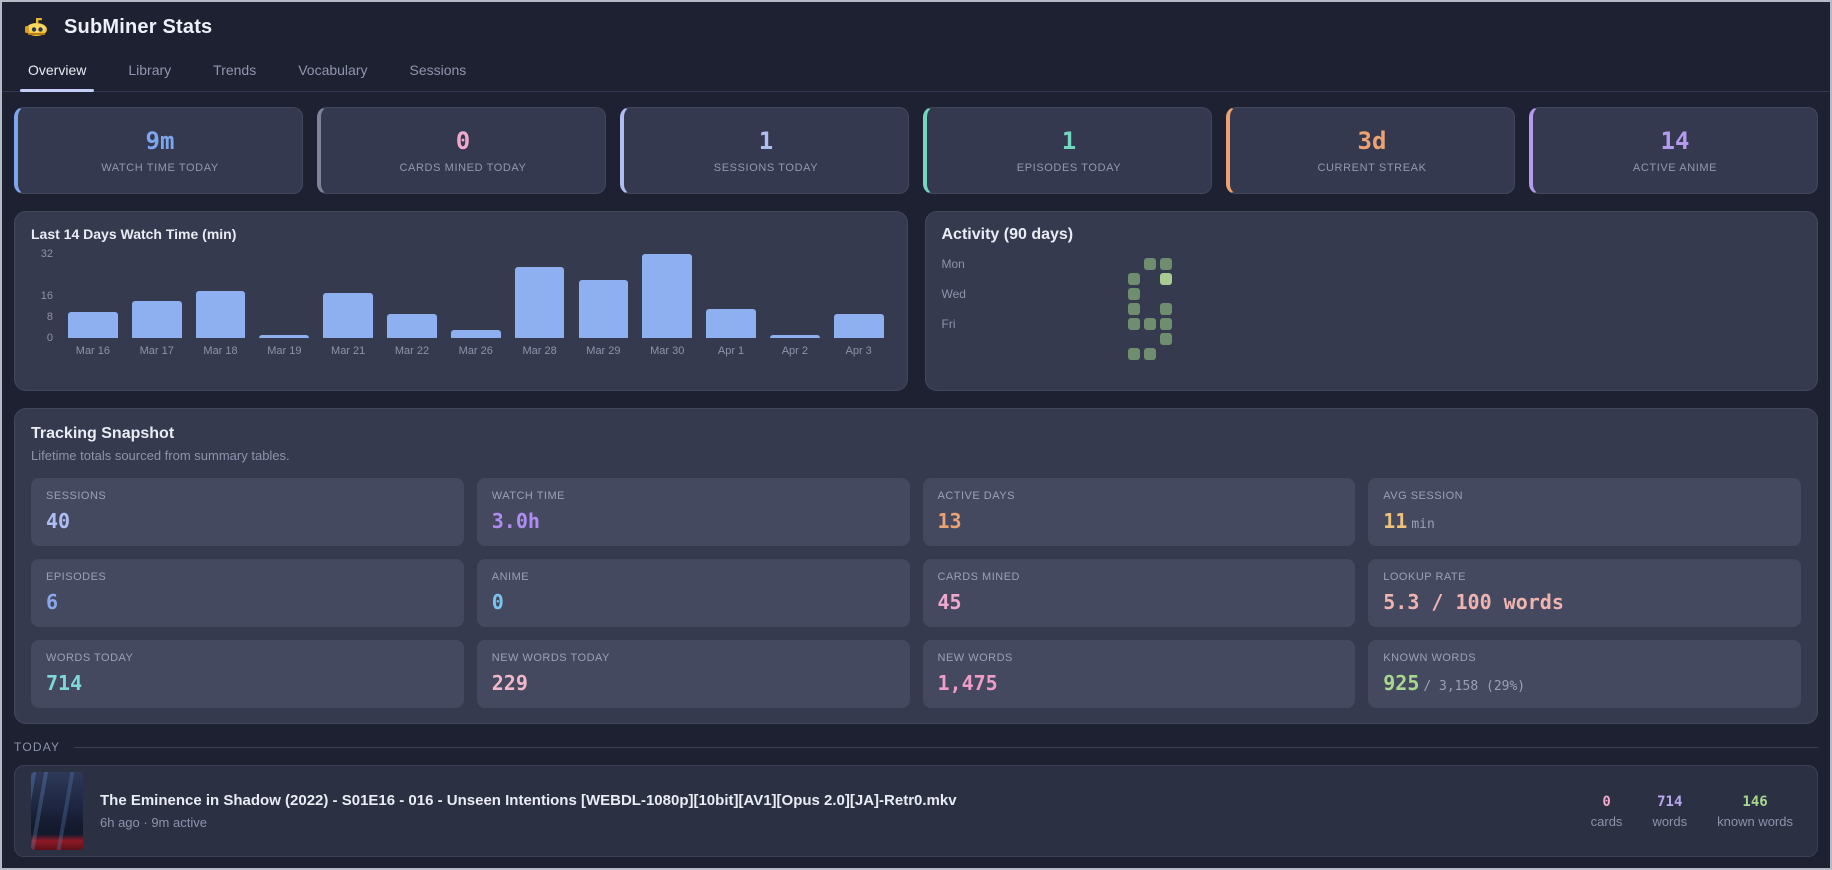 The height and width of the screenshot is (870, 1832). I want to click on snapshot-cell-label: LOOKUP RATE, so click(1424, 577).